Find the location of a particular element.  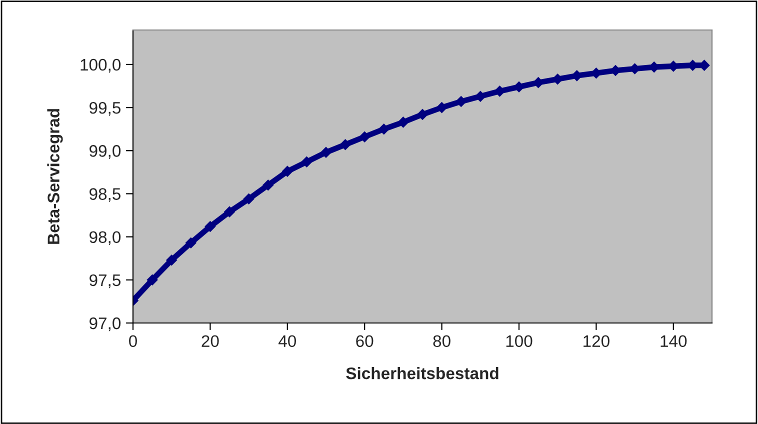

x-tick-label: 60 is located at coordinates (365, 341).